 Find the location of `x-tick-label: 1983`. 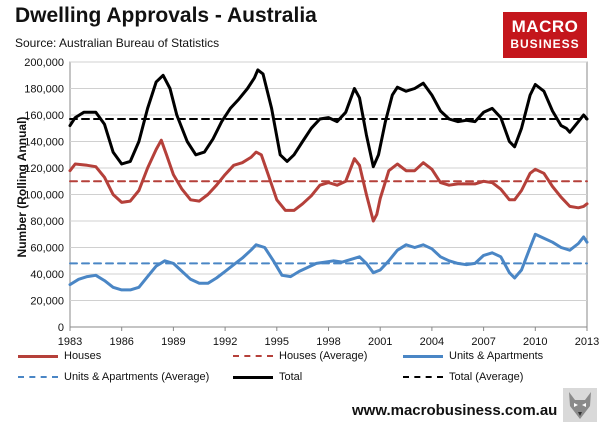

x-tick-label: 1983 is located at coordinates (70, 342).